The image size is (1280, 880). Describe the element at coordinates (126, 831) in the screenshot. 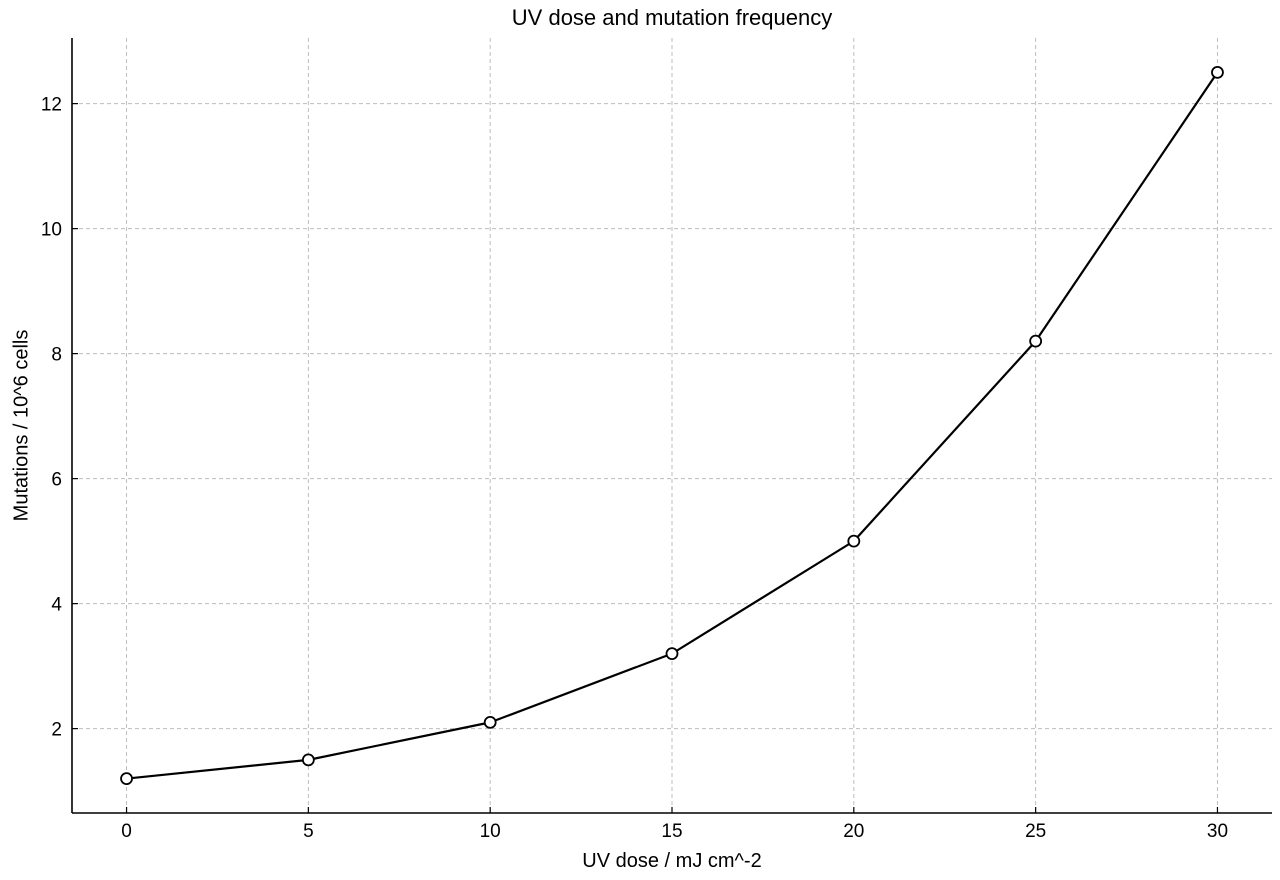

I see `x-tick-label: 0` at that location.